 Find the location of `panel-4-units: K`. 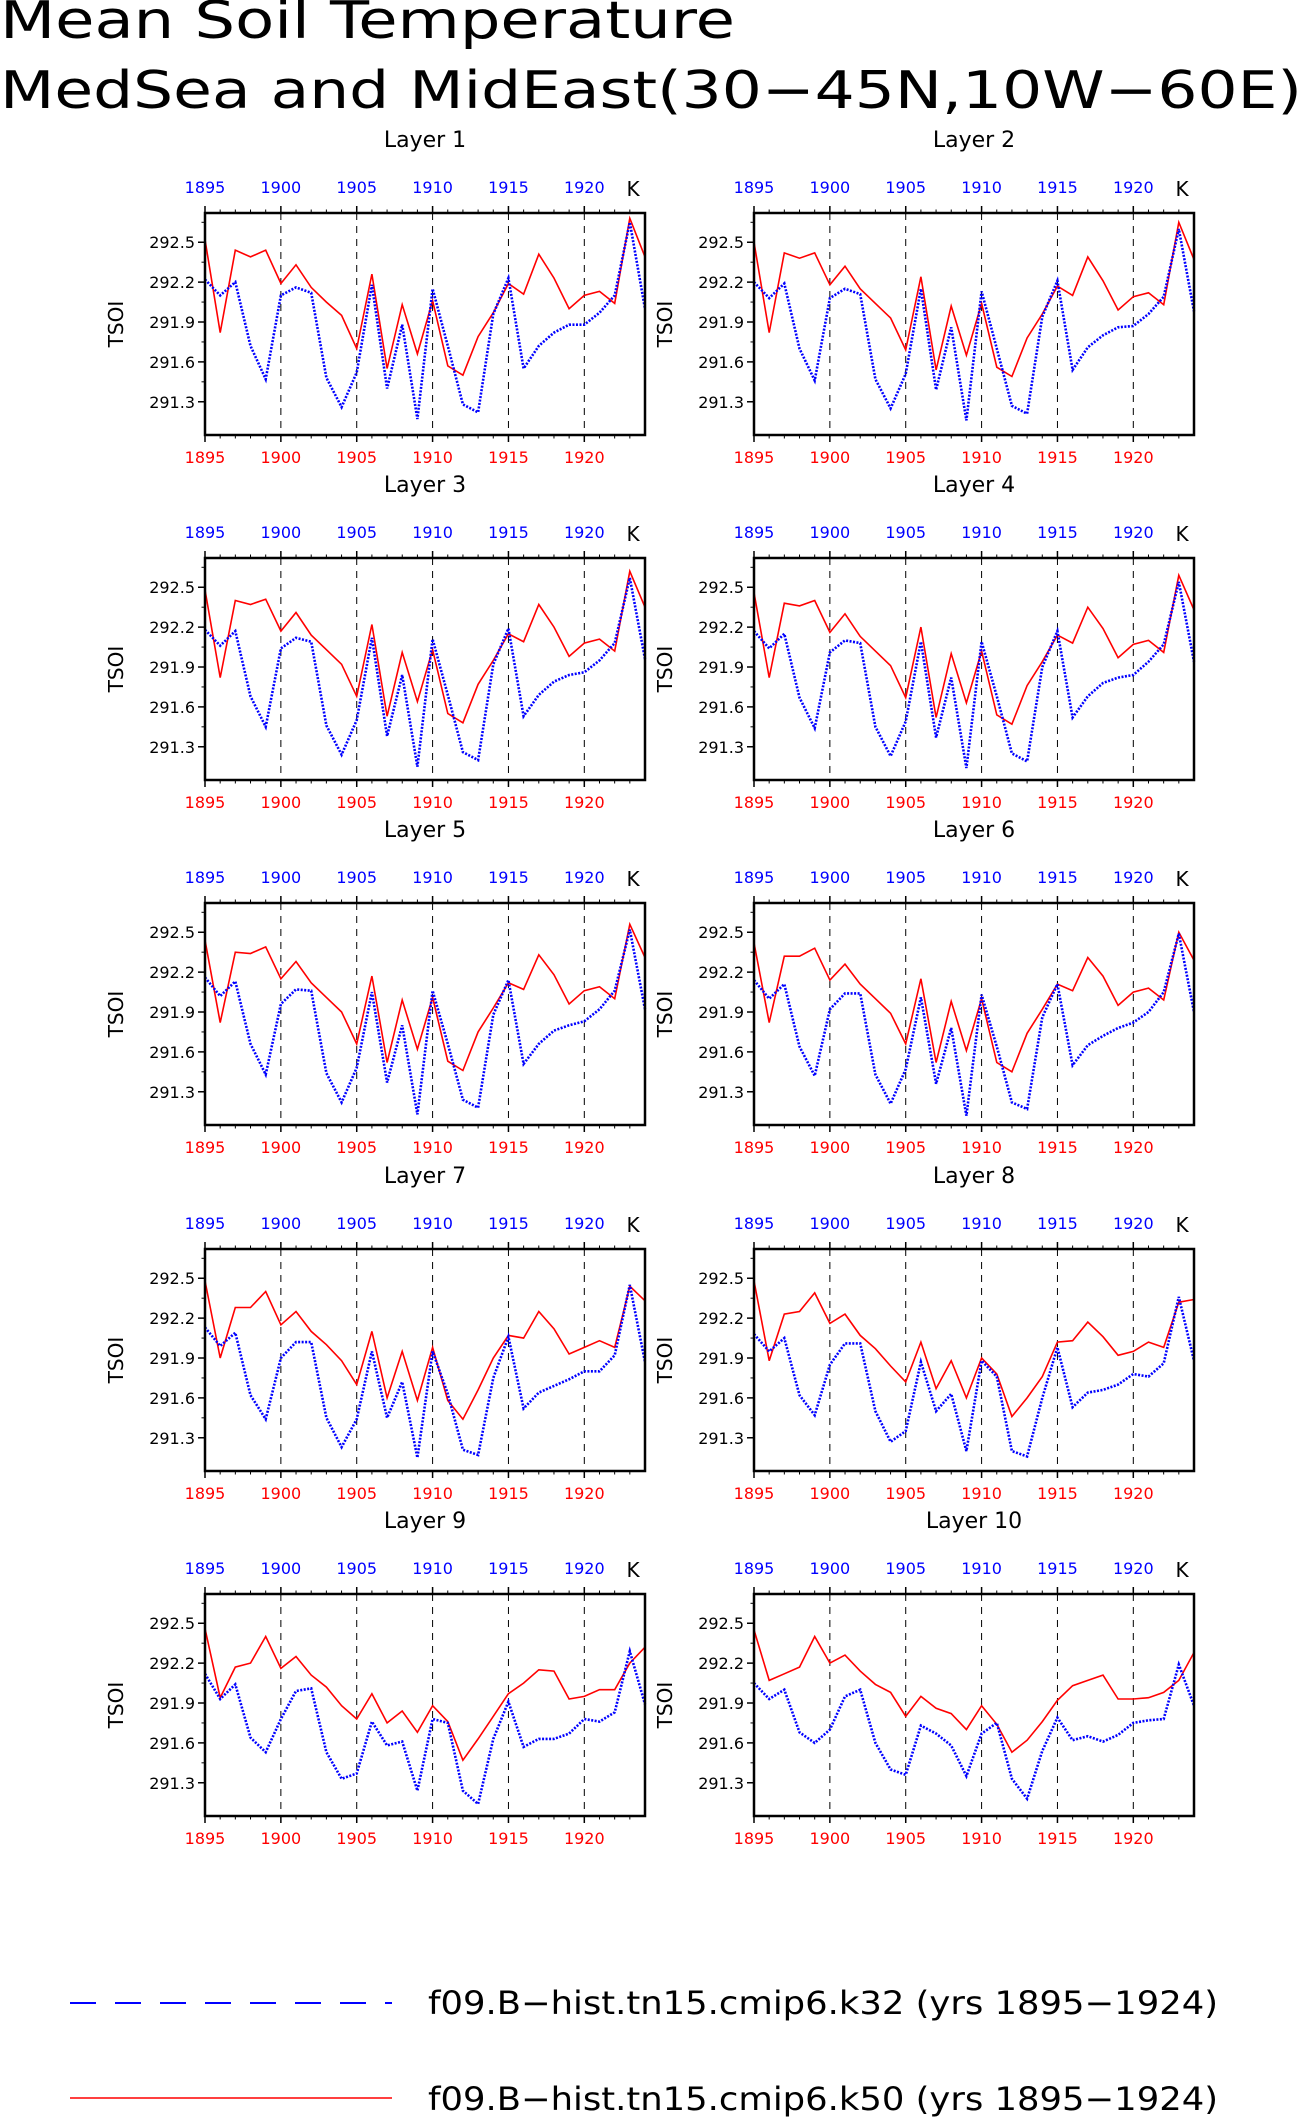

panel-4-units: K is located at coordinates (1182, 534).